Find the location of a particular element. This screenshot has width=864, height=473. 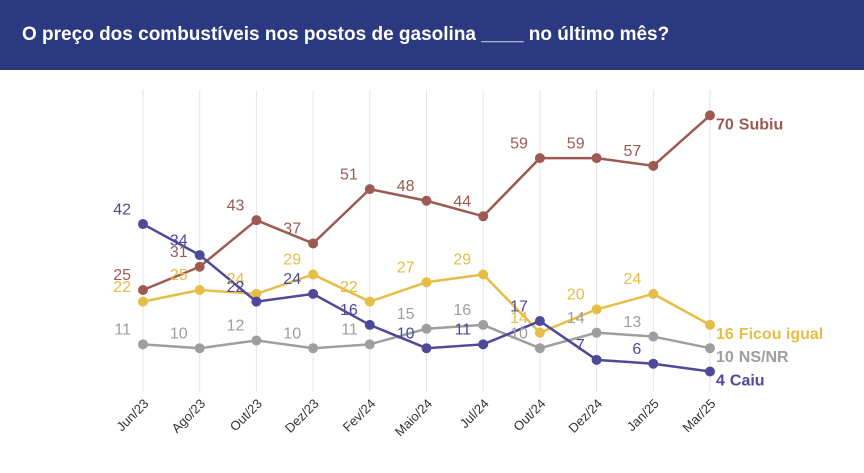

data-label: 15 is located at coordinates (406, 314).